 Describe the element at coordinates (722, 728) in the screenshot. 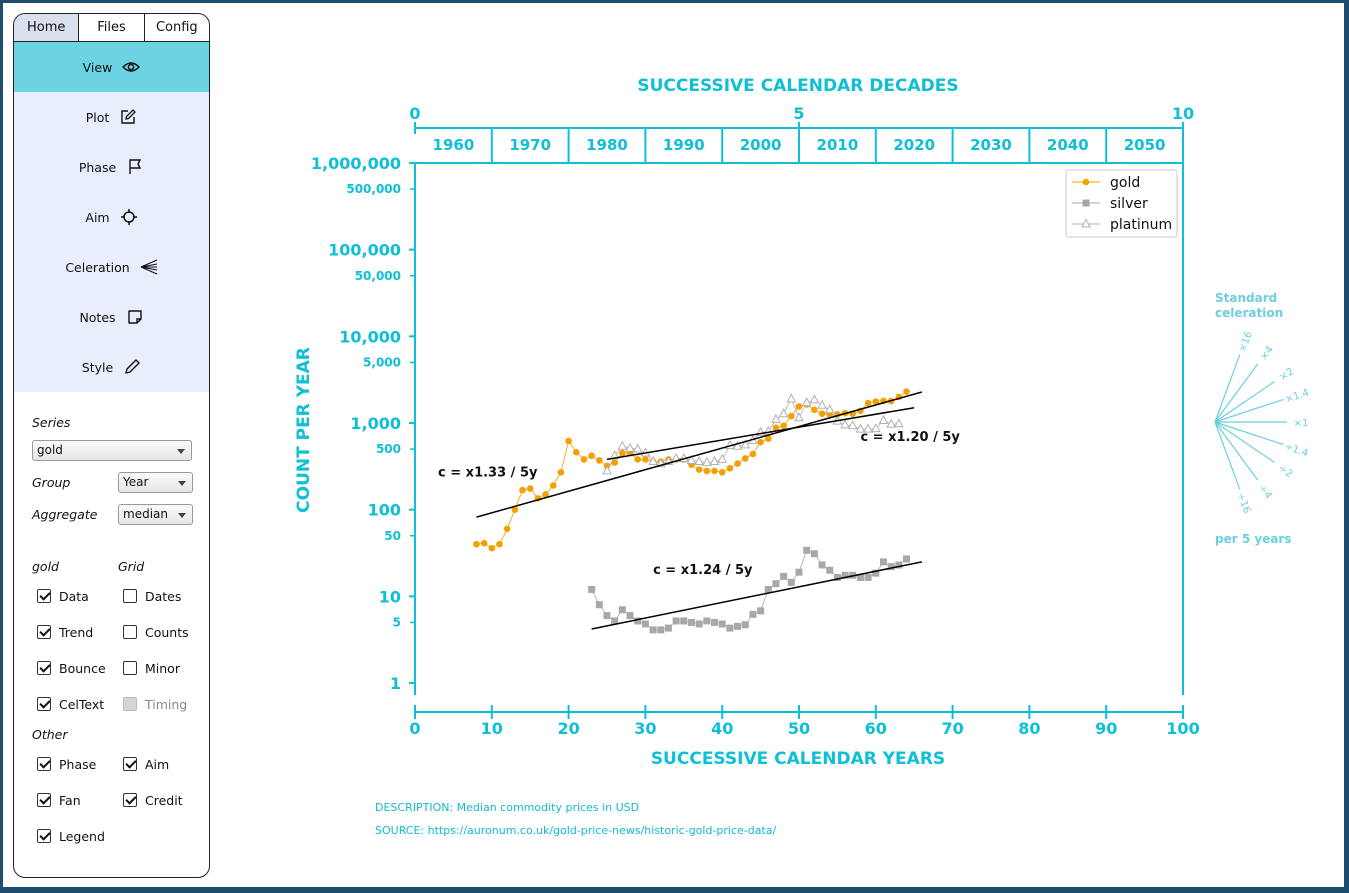

I see `x-tick-label: 40` at that location.